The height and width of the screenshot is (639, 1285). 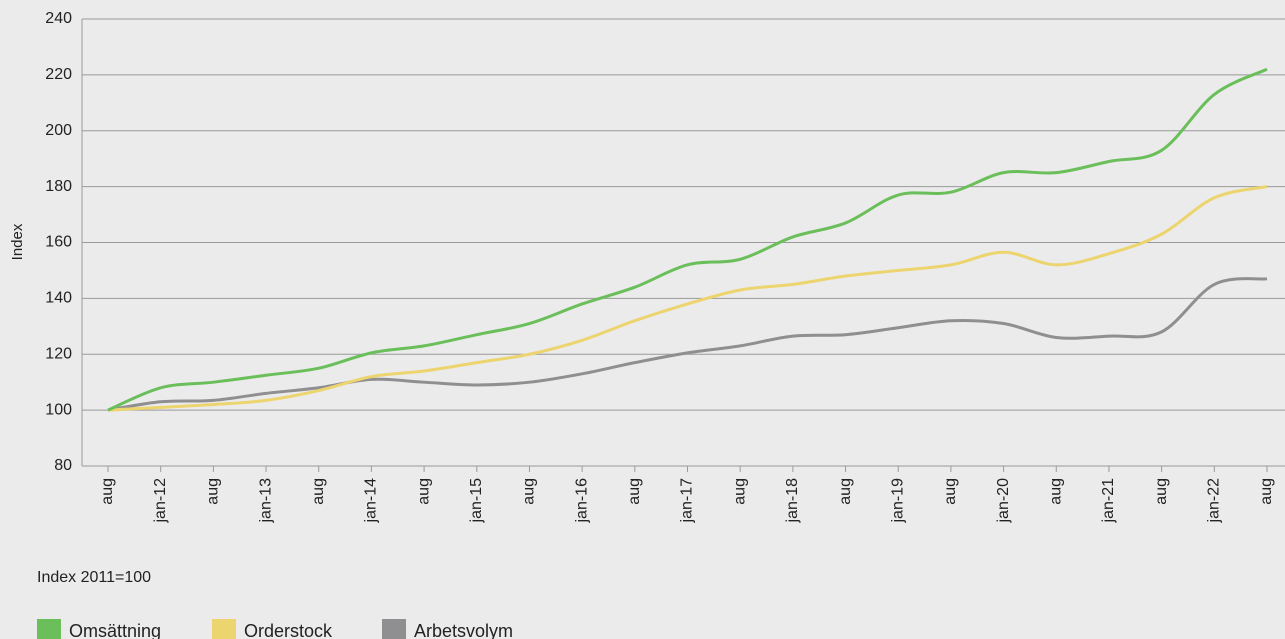 What do you see at coordinates (1108, 501) in the screenshot?
I see `x-tick-label: jan-21` at bounding box center [1108, 501].